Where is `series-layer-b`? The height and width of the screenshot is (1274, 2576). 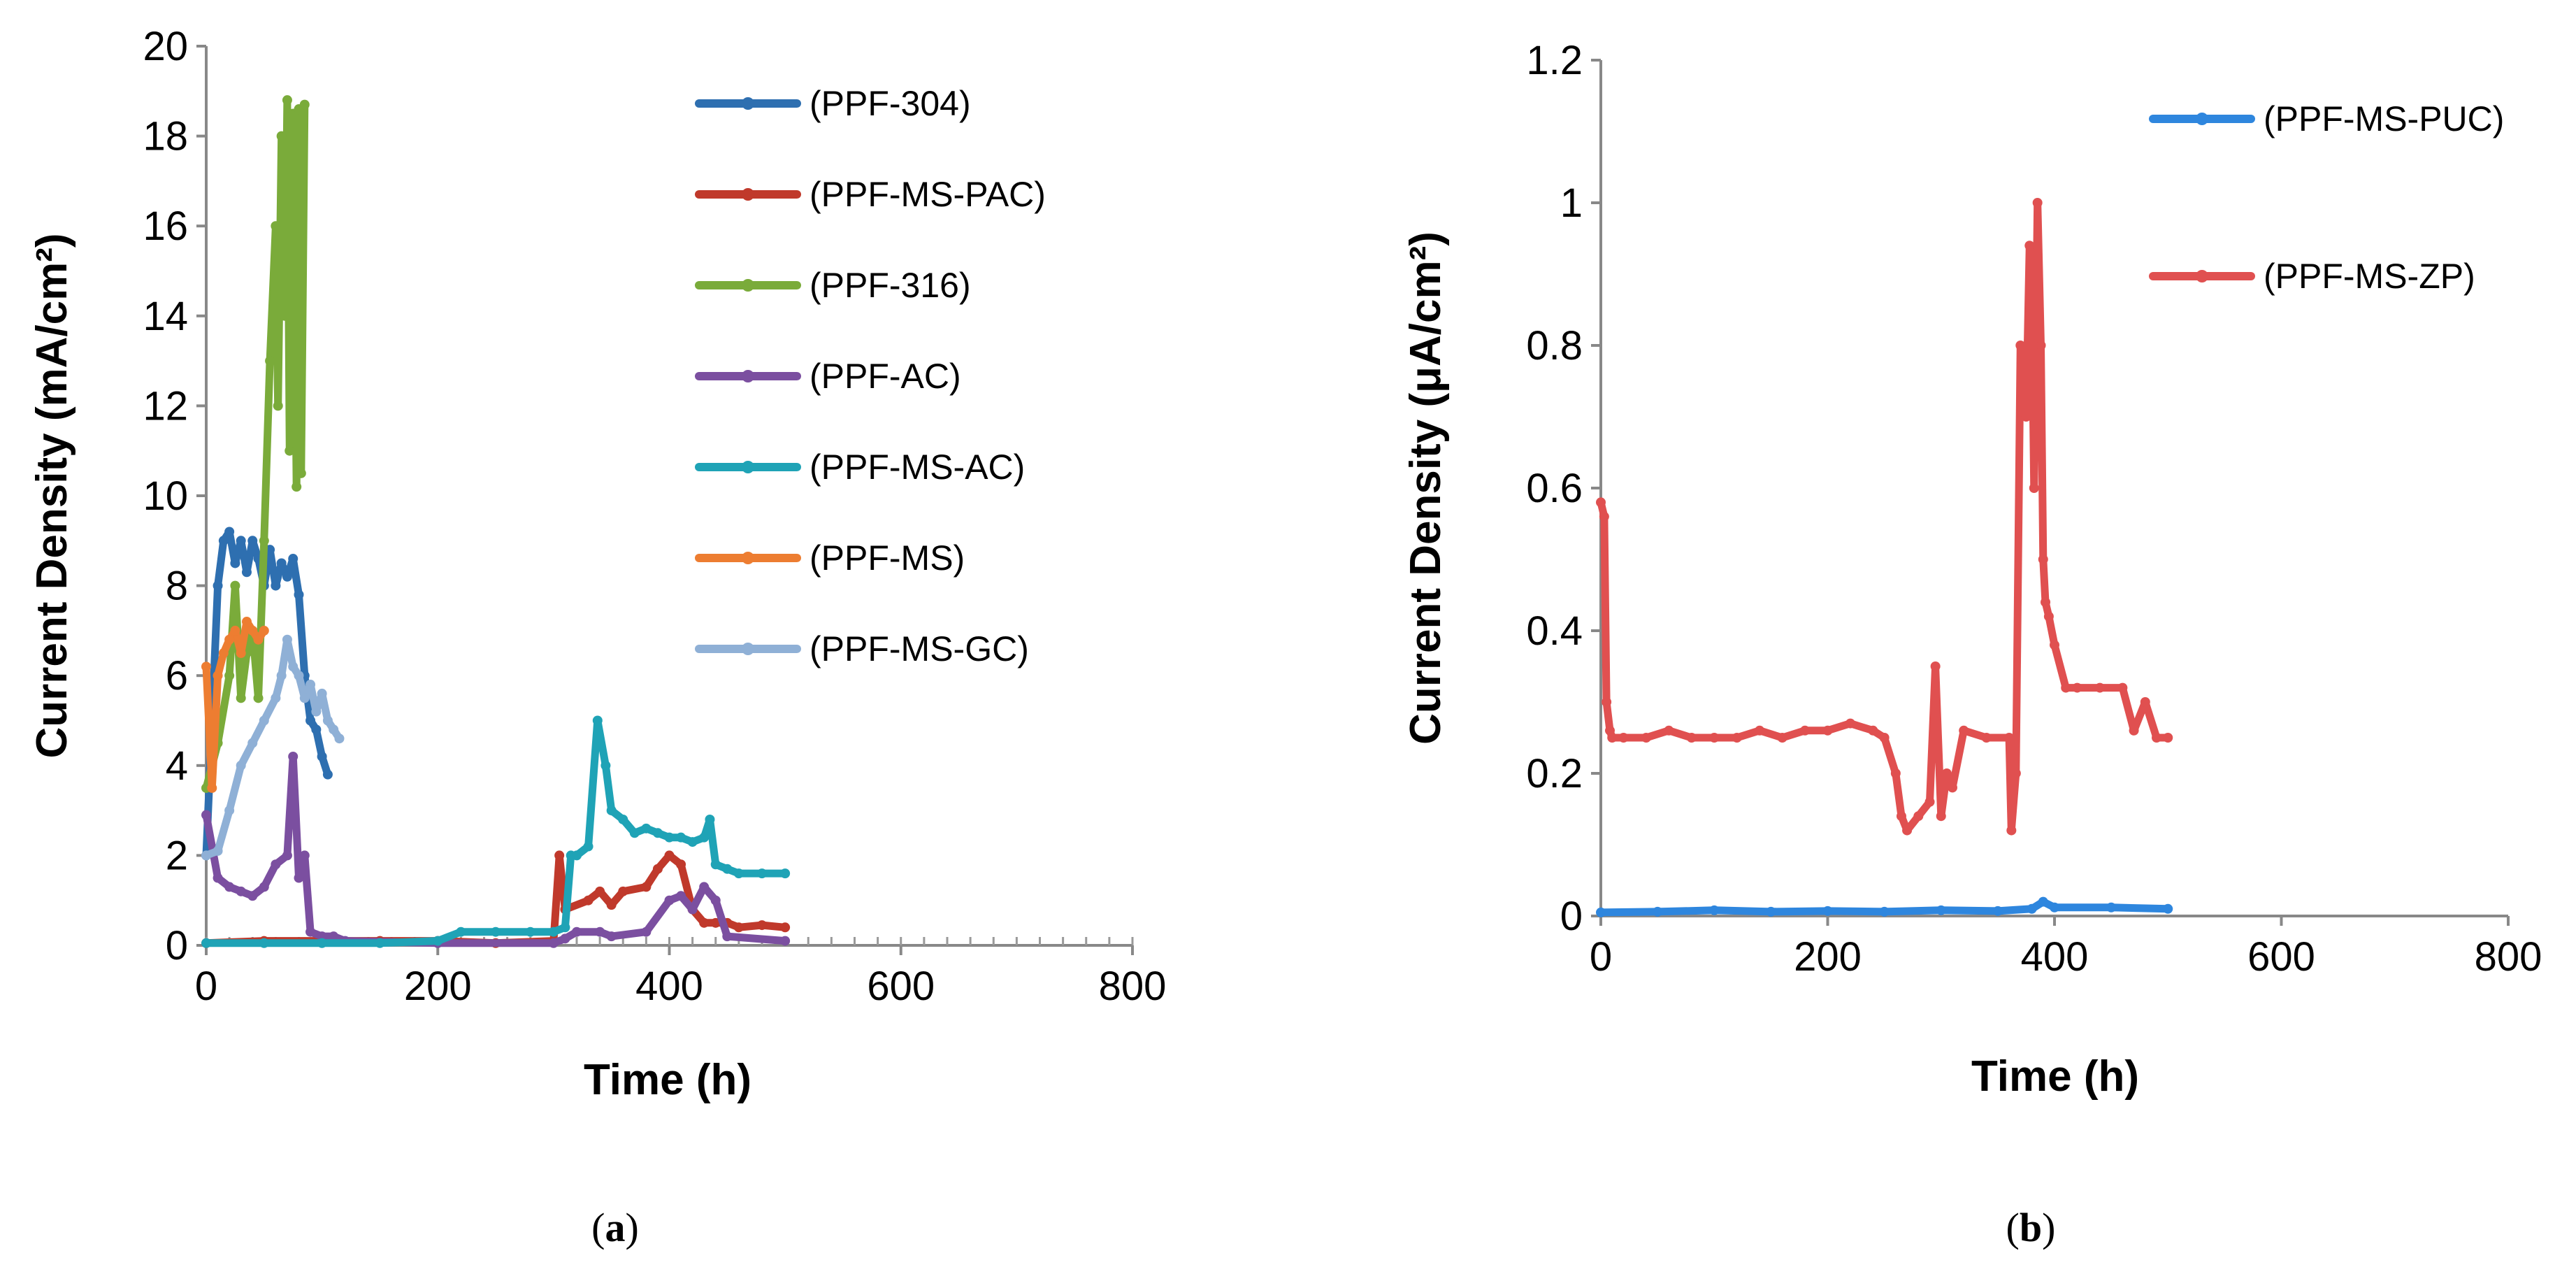
series-layer-b is located at coordinates (1884, 557).